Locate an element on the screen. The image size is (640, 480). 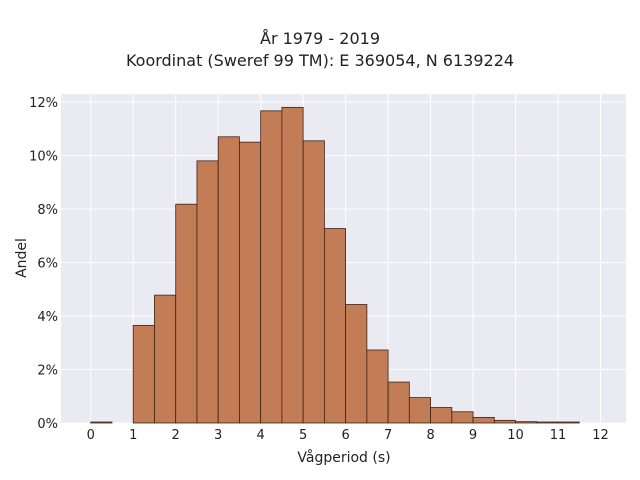
chart-title: År 1979 - 2019 is located at coordinates (320, 38).